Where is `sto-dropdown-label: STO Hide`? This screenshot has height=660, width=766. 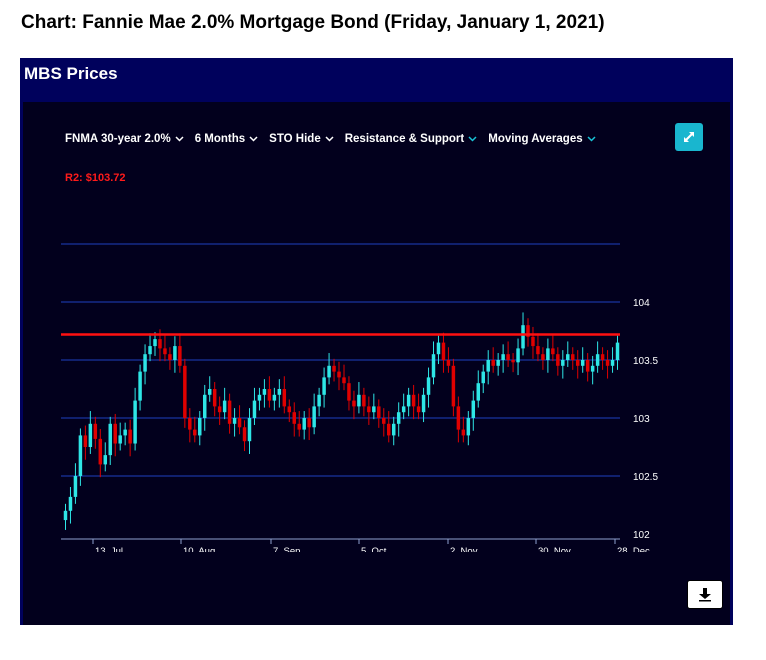
sto-dropdown-label: STO Hide is located at coordinates (295, 139).